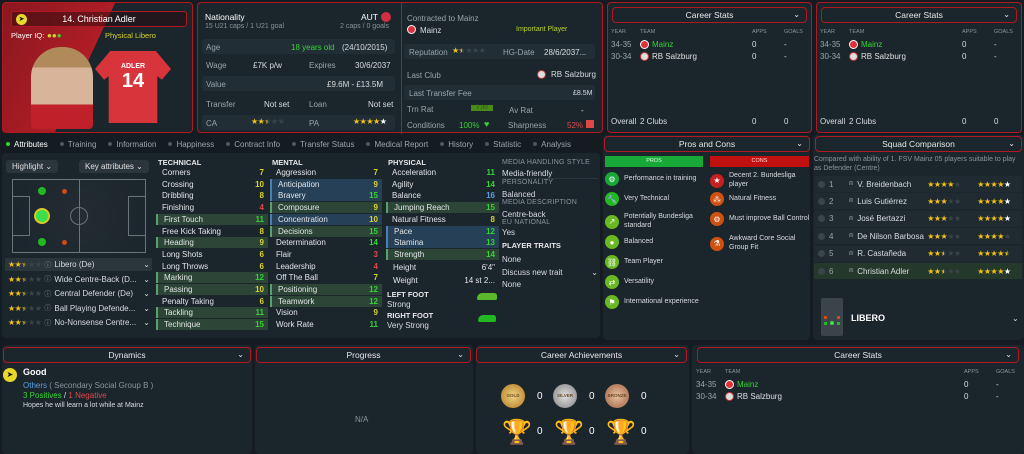 This screenshot has width=1024, height=454. What do you see at coordinates (543, 75) in the screenshot?
I see `last-club-crest-icon` at bounding box center [543, 75].